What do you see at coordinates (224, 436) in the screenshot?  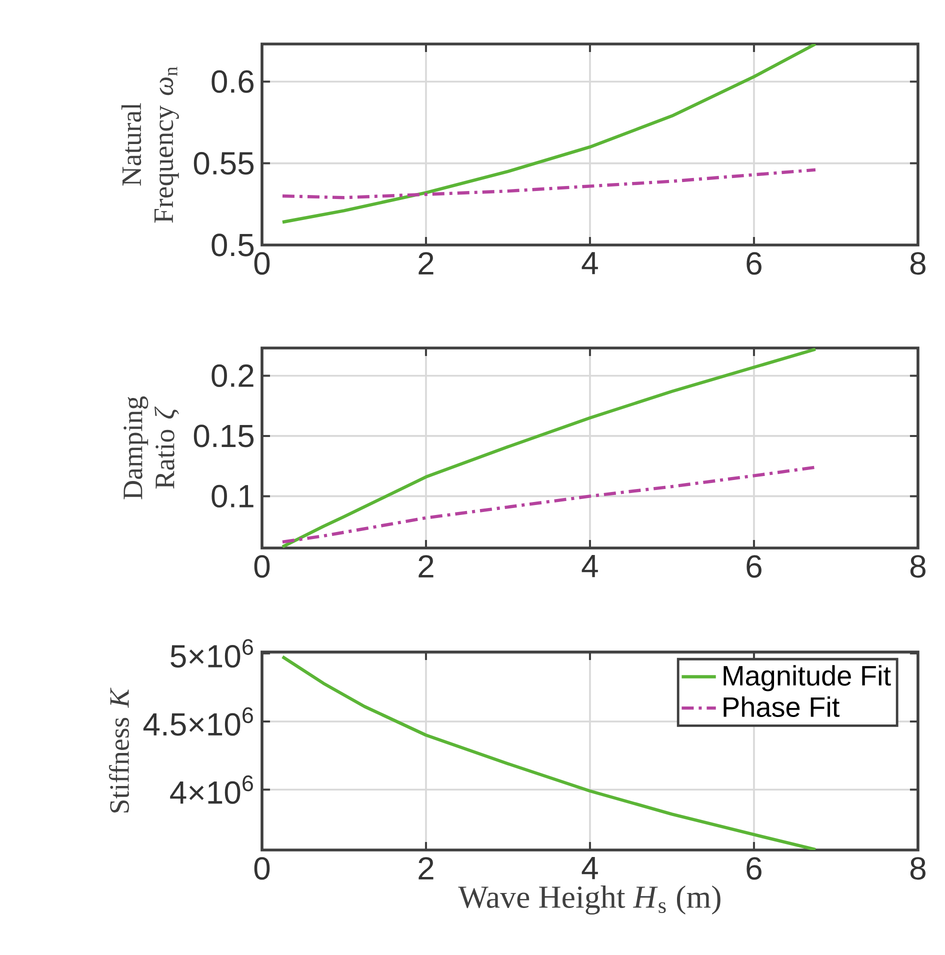 I see `y-tick-label: 0.15` at bounding box center [224, 436].